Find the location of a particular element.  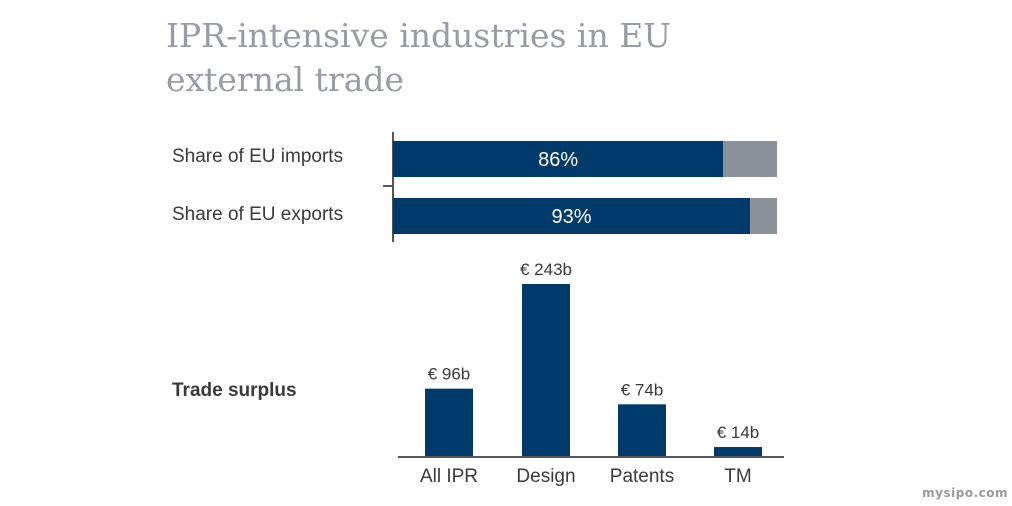

surplus-value-label-1: € 243b is located at coordinates (546, 269).